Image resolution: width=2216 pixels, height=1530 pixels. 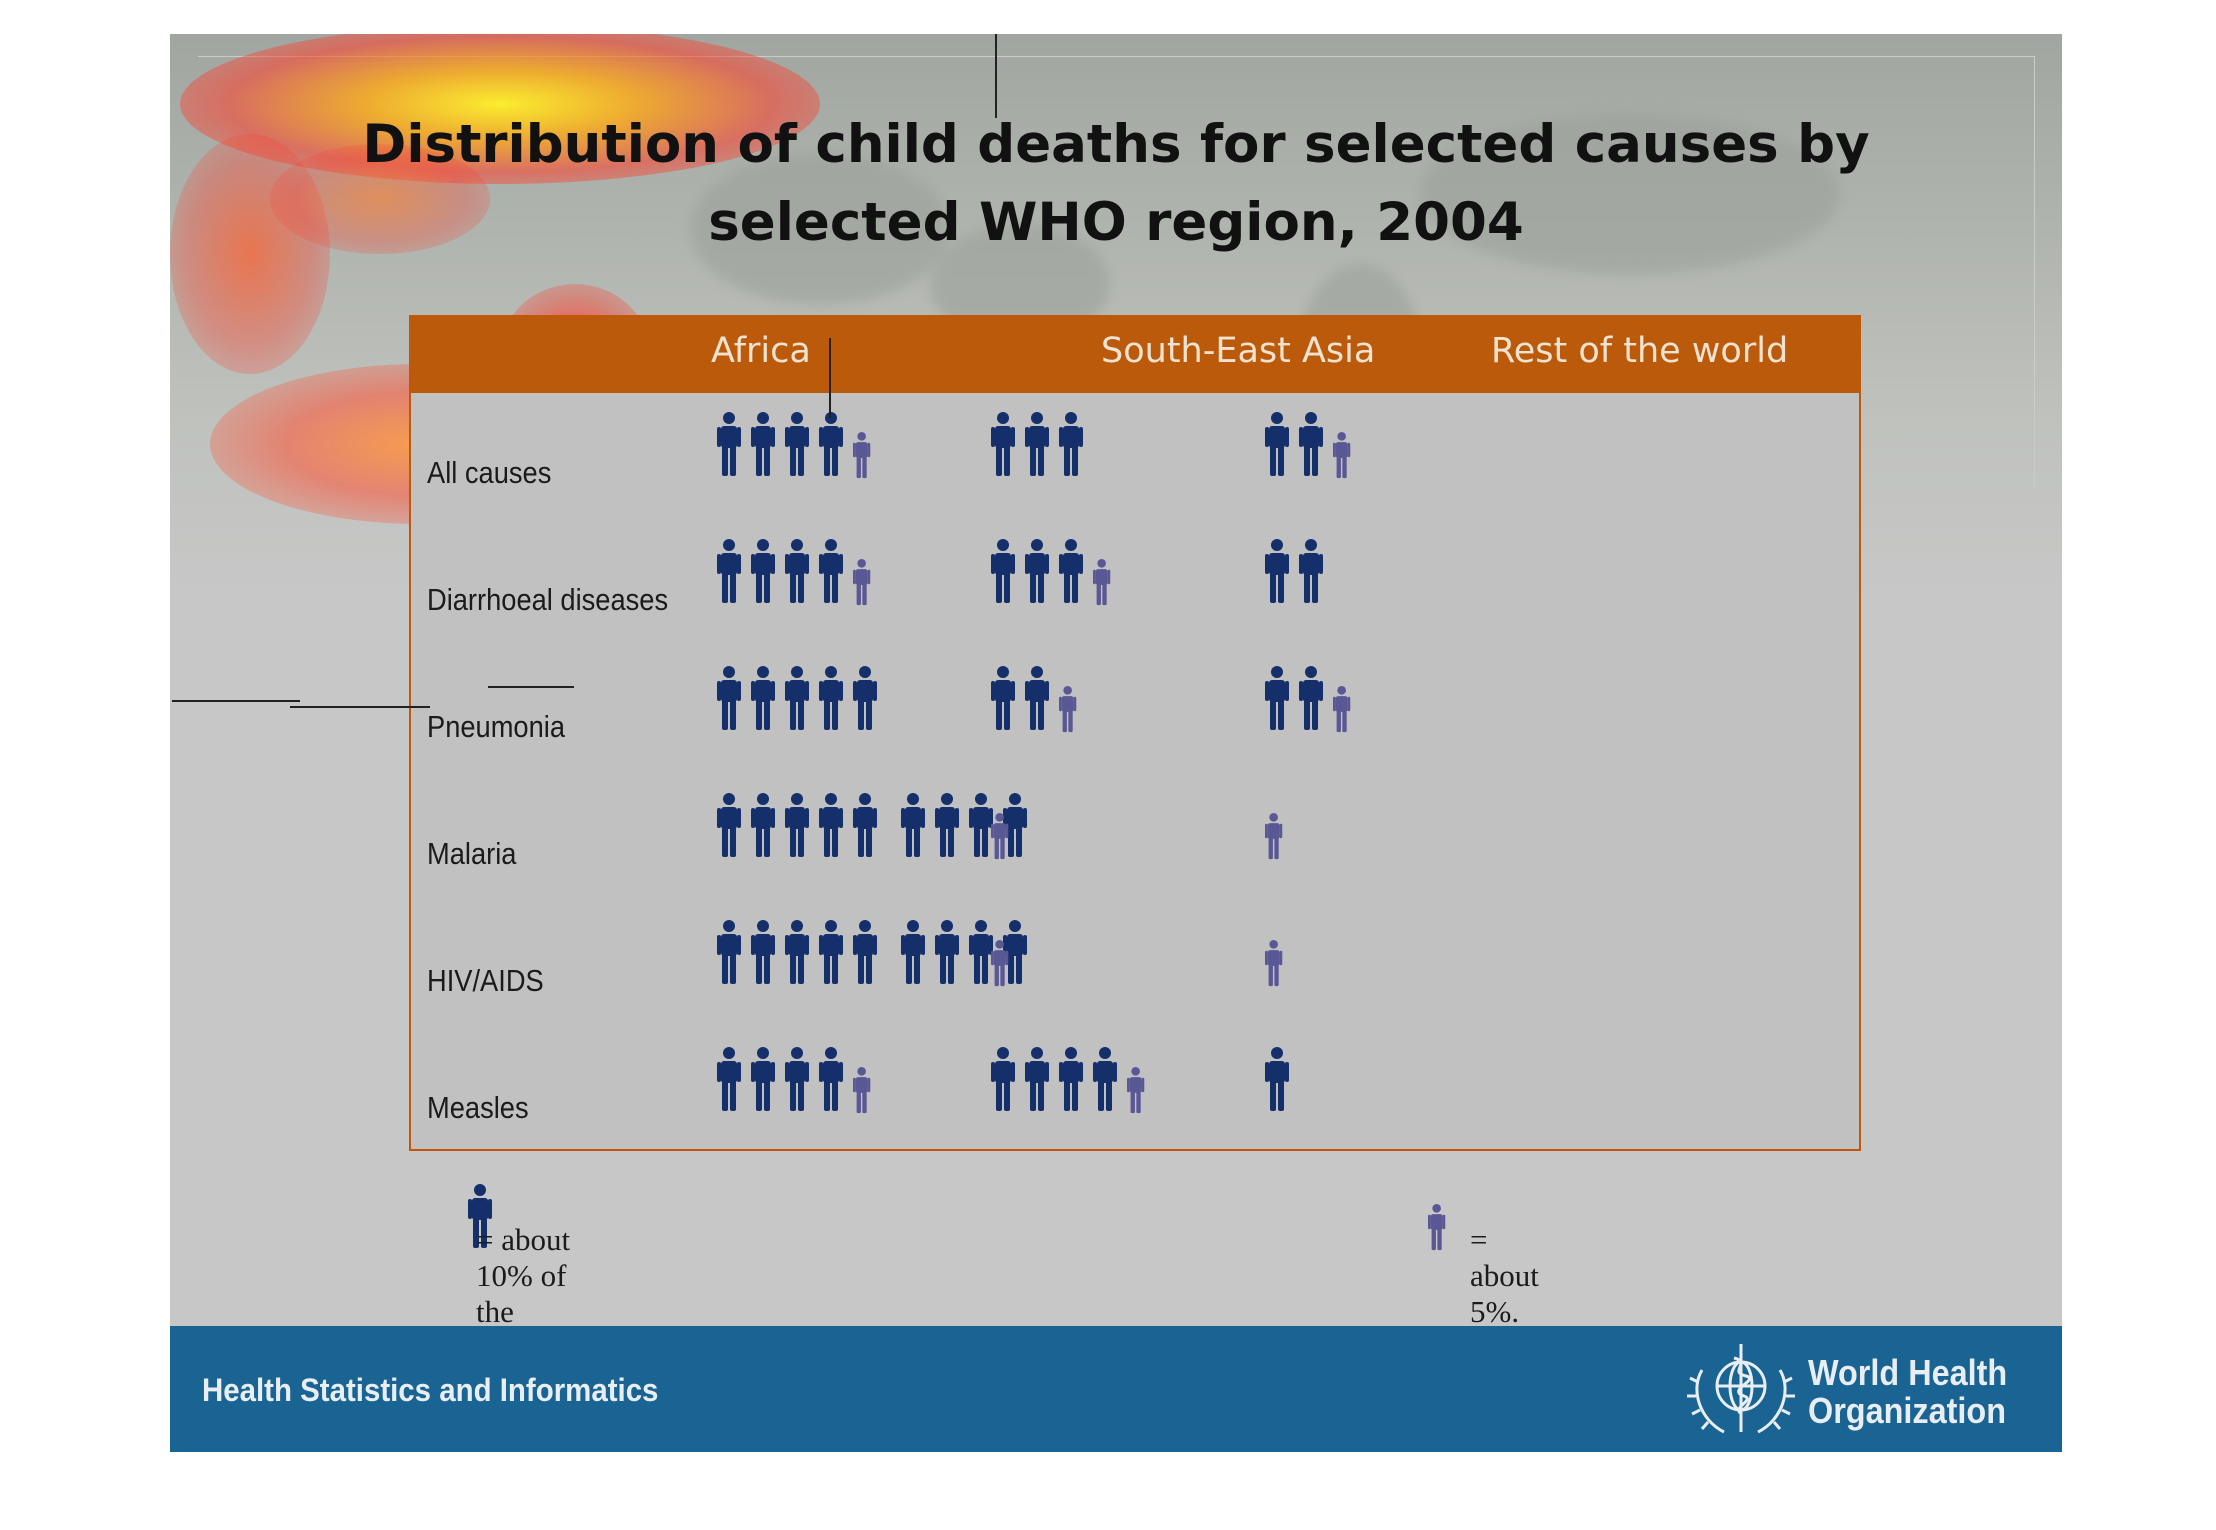 What do you see at coordinates (1504, 1275) in the screenshot?
I see `legend-half-text: = about 5%.` at bounding box center [1504, 1275].